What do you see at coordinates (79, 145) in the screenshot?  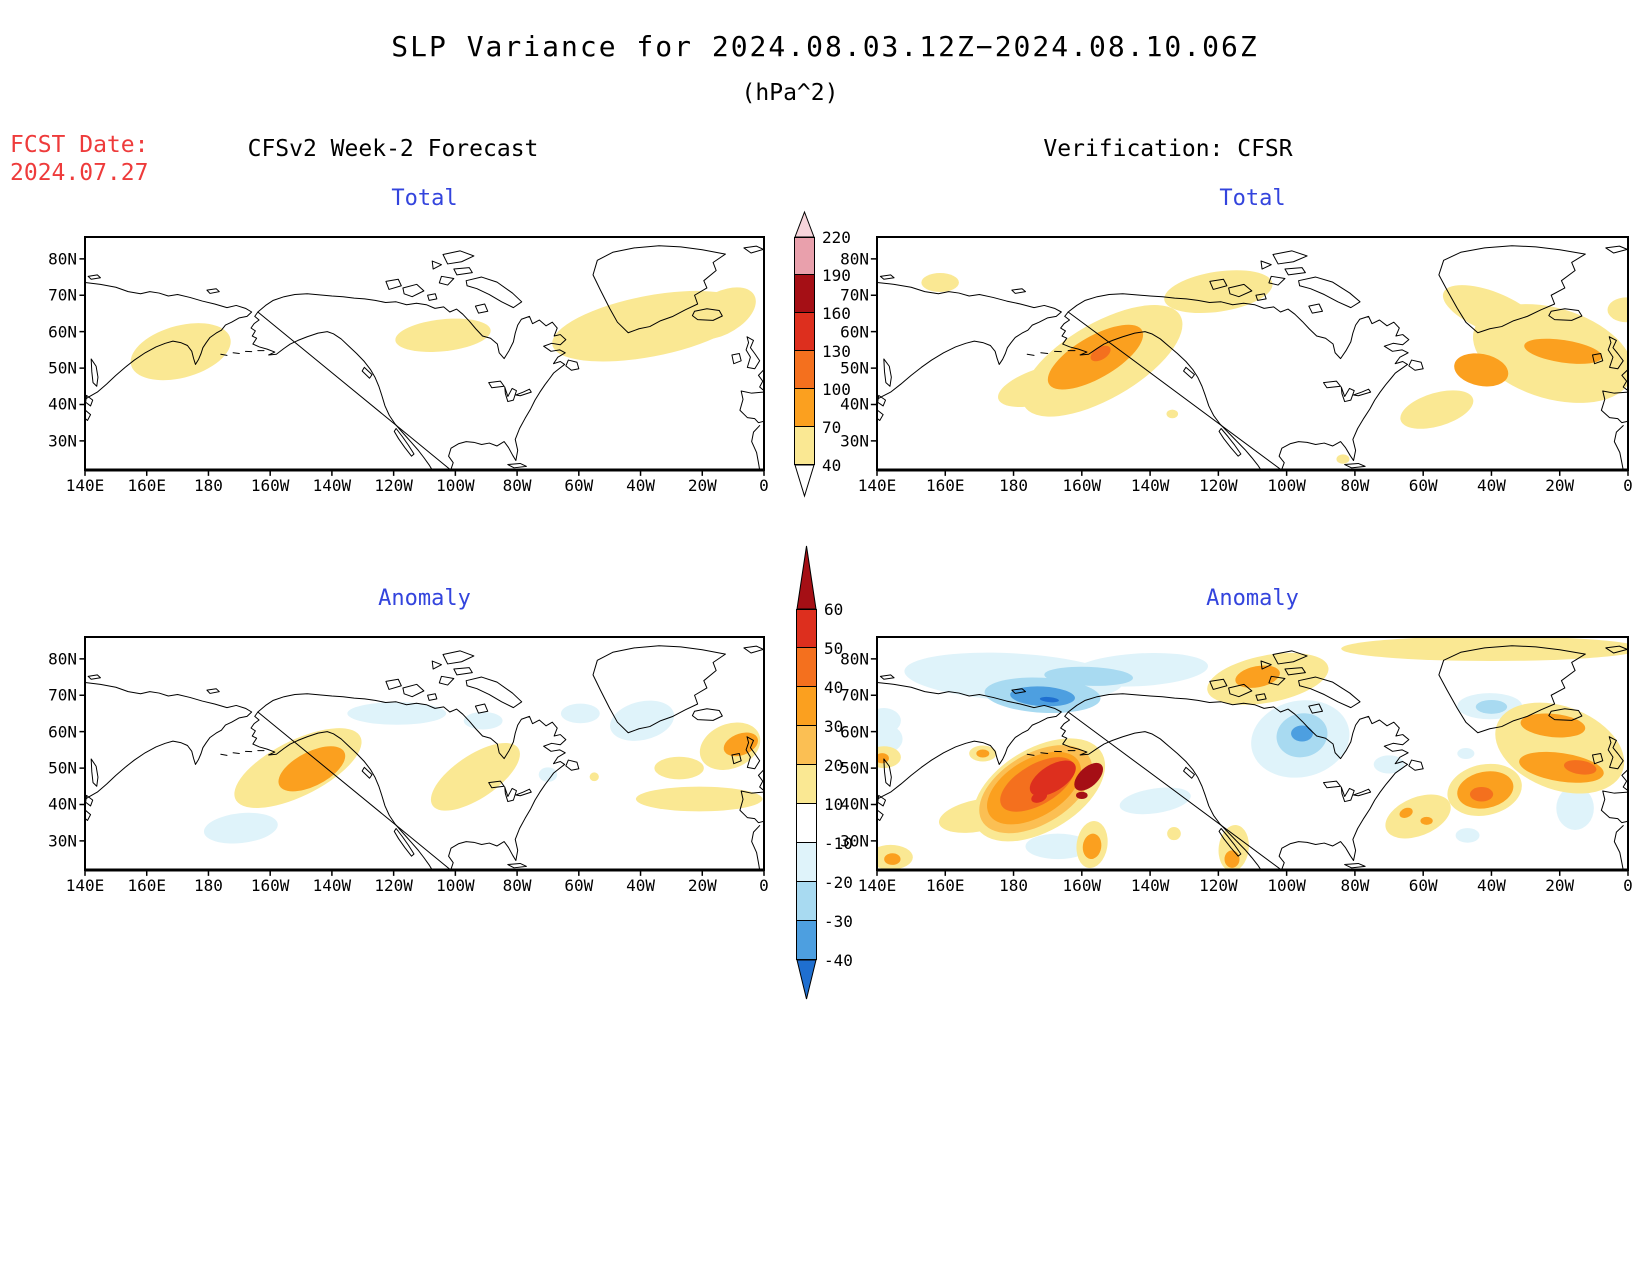 I see `forecast-date-label: FCST Date:` at bounding box center [79, 145].